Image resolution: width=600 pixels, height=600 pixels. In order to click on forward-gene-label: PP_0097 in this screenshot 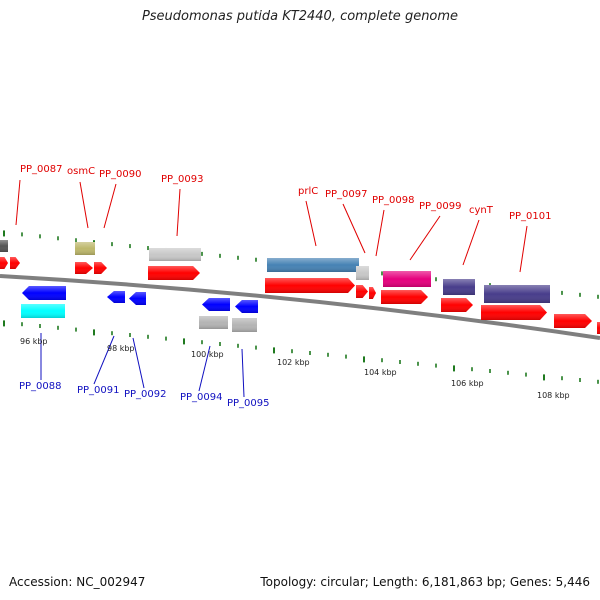, I will do `click(346, 194)`.